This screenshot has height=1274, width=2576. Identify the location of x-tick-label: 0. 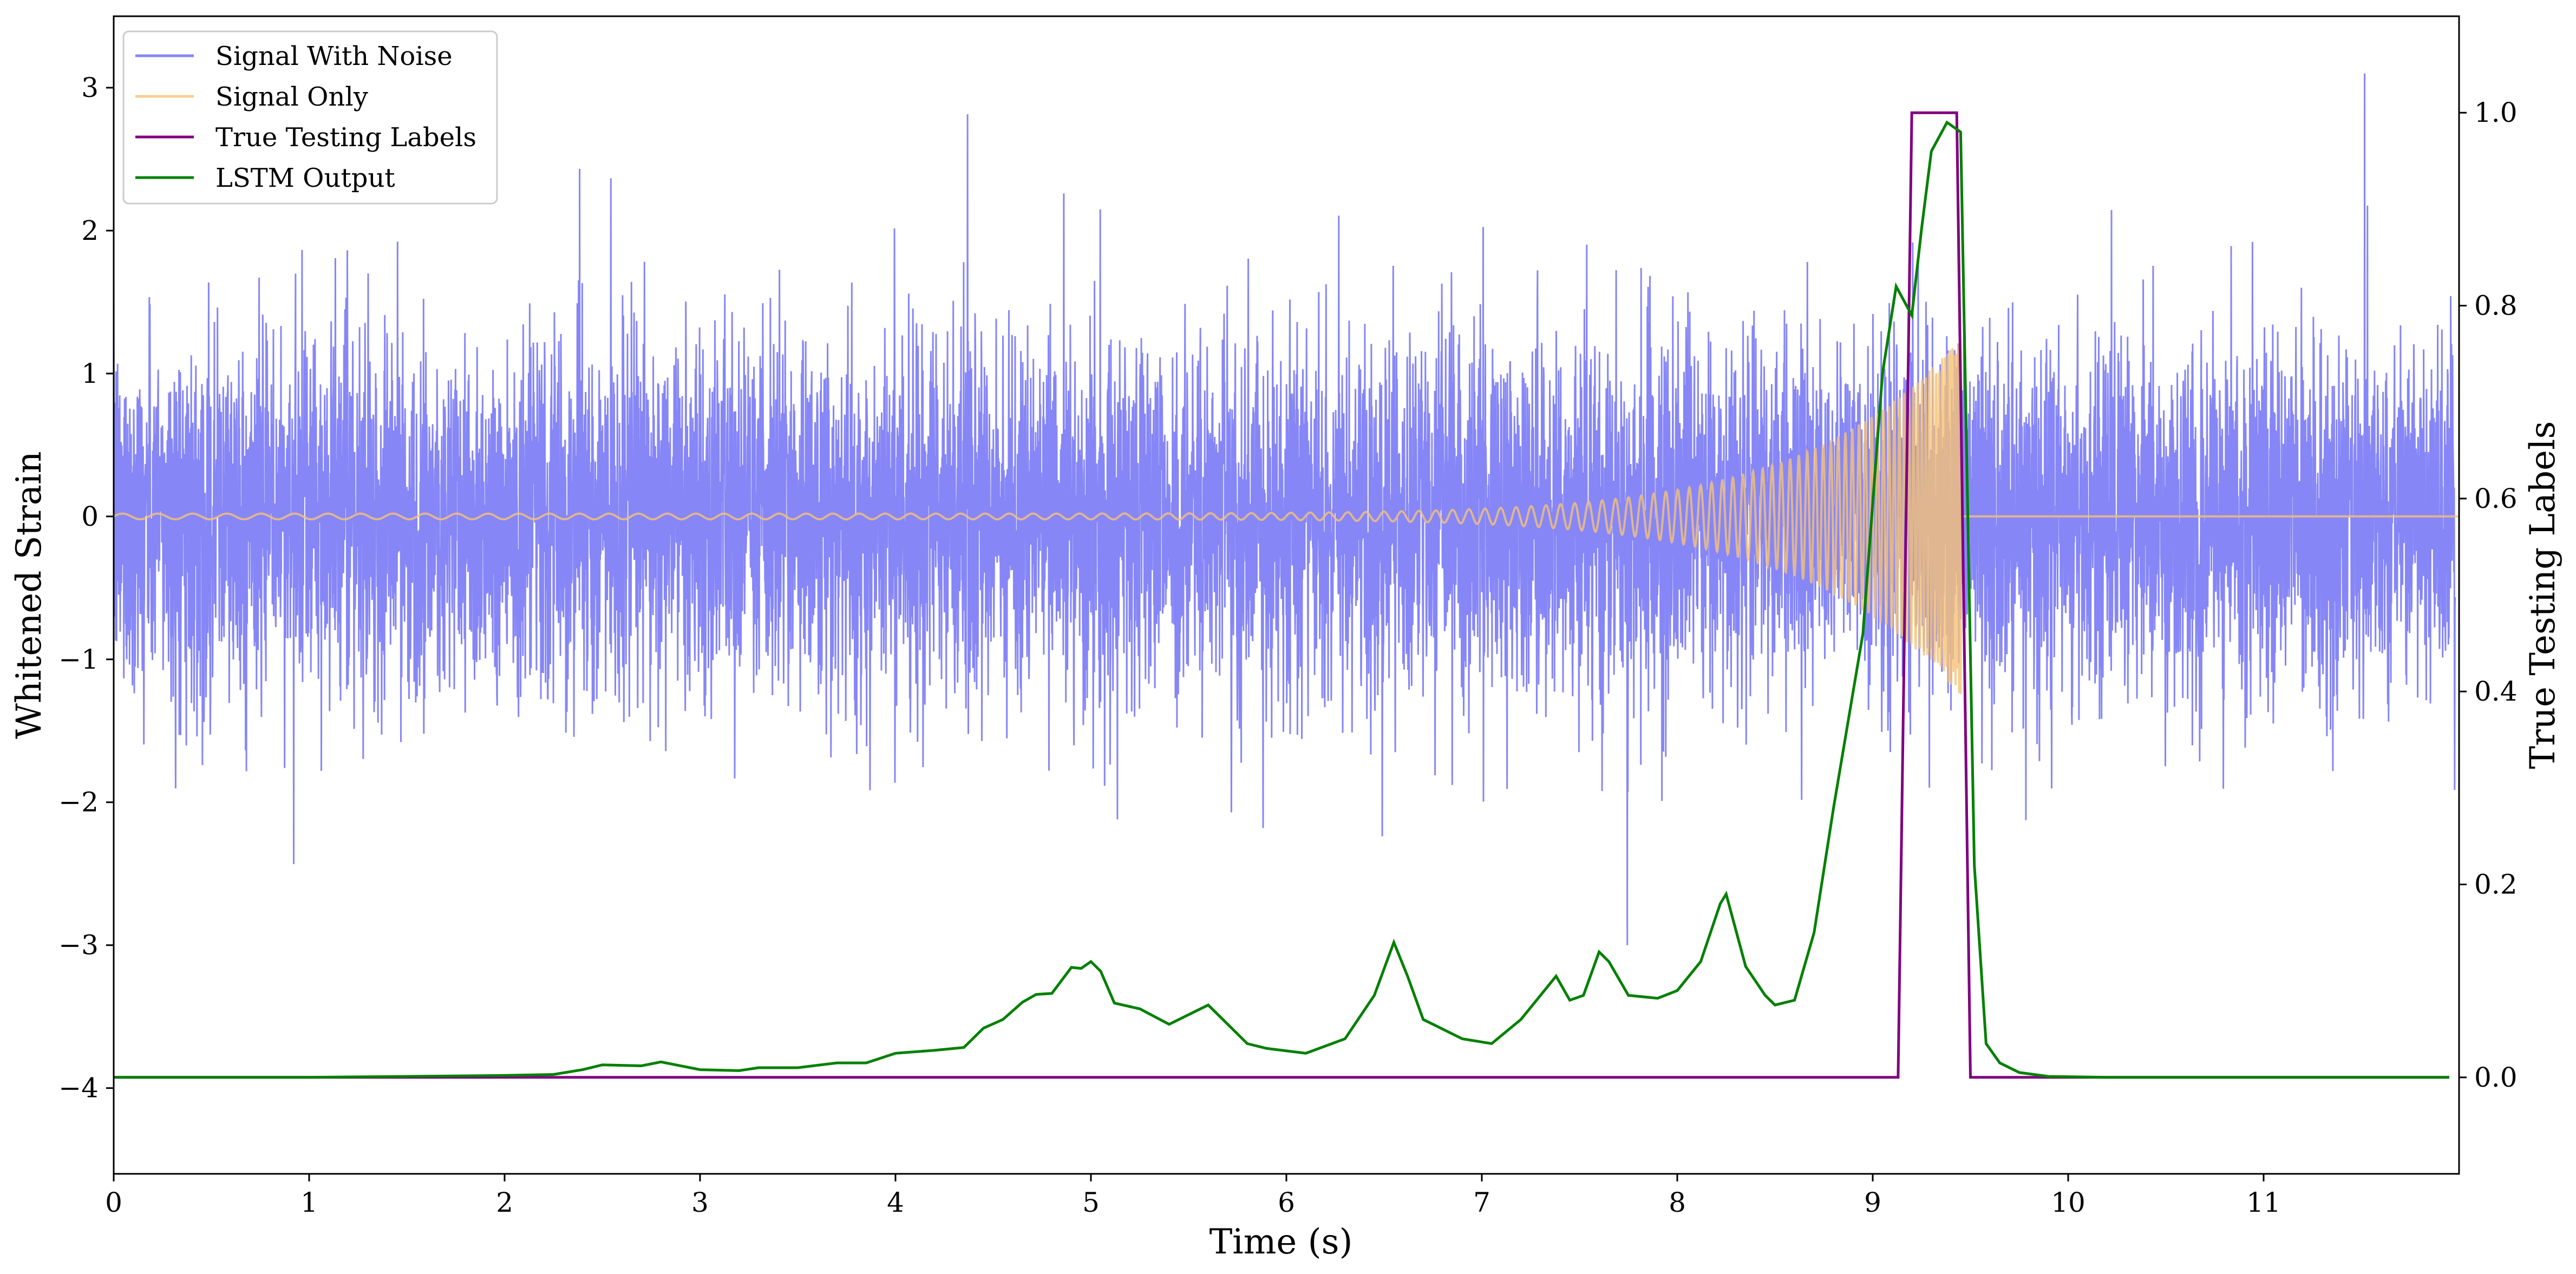
(113, 1202).